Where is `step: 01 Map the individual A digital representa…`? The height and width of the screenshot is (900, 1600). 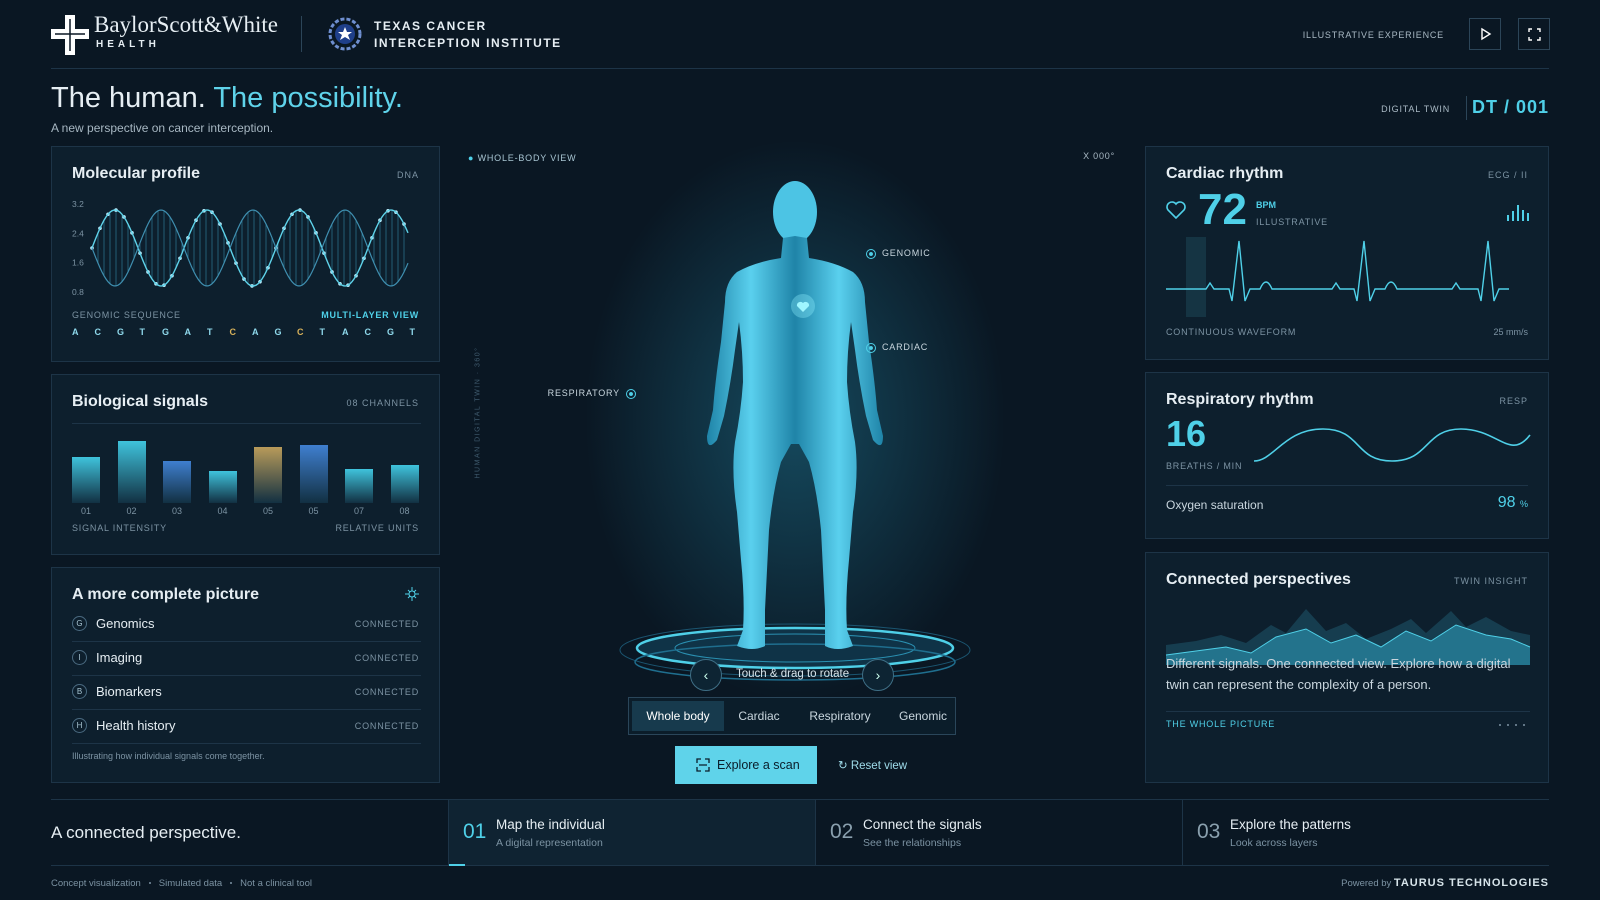 step: 01 Map the individual A digital representa… is located at coordinates (631, 833).